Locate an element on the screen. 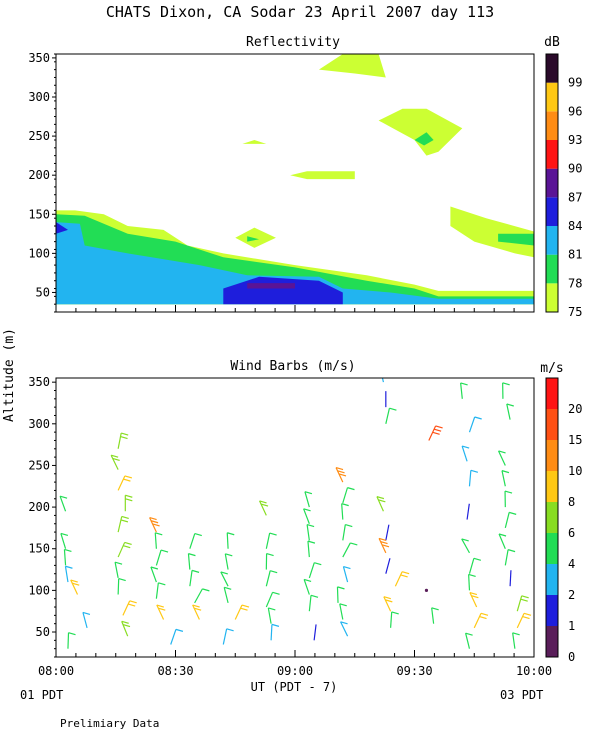 The image size is (600, 750). x-axis-label: UT (PDT - 7) is located at coordinates (294, 687).